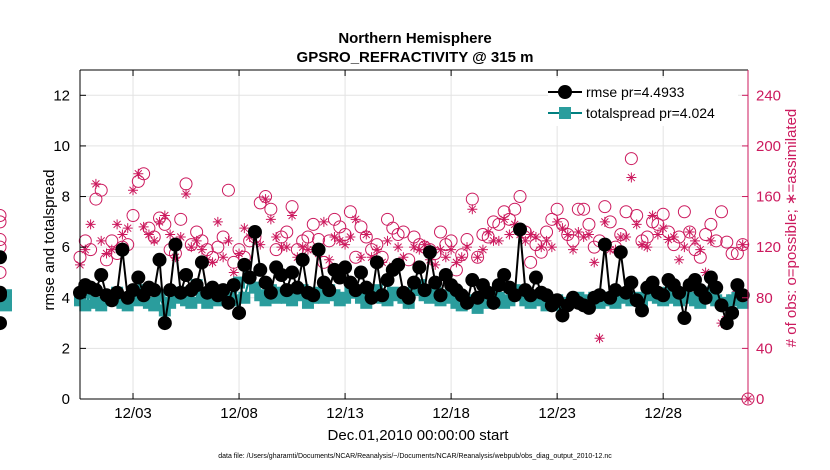  I want to click on x-tick-label: 12/13, so click(345, 413).